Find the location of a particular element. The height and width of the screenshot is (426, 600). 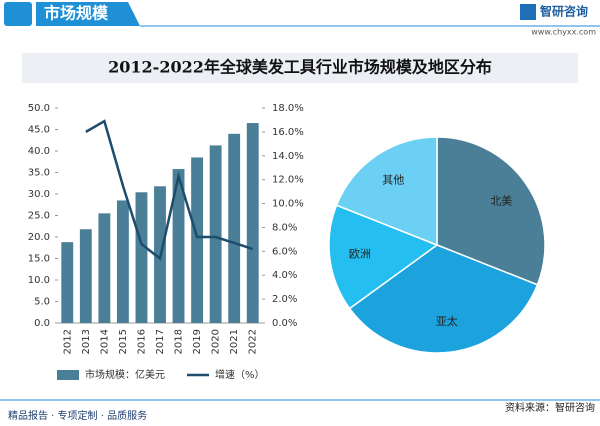

x-tick-label: 2018 is located at coordinates (179, 341).